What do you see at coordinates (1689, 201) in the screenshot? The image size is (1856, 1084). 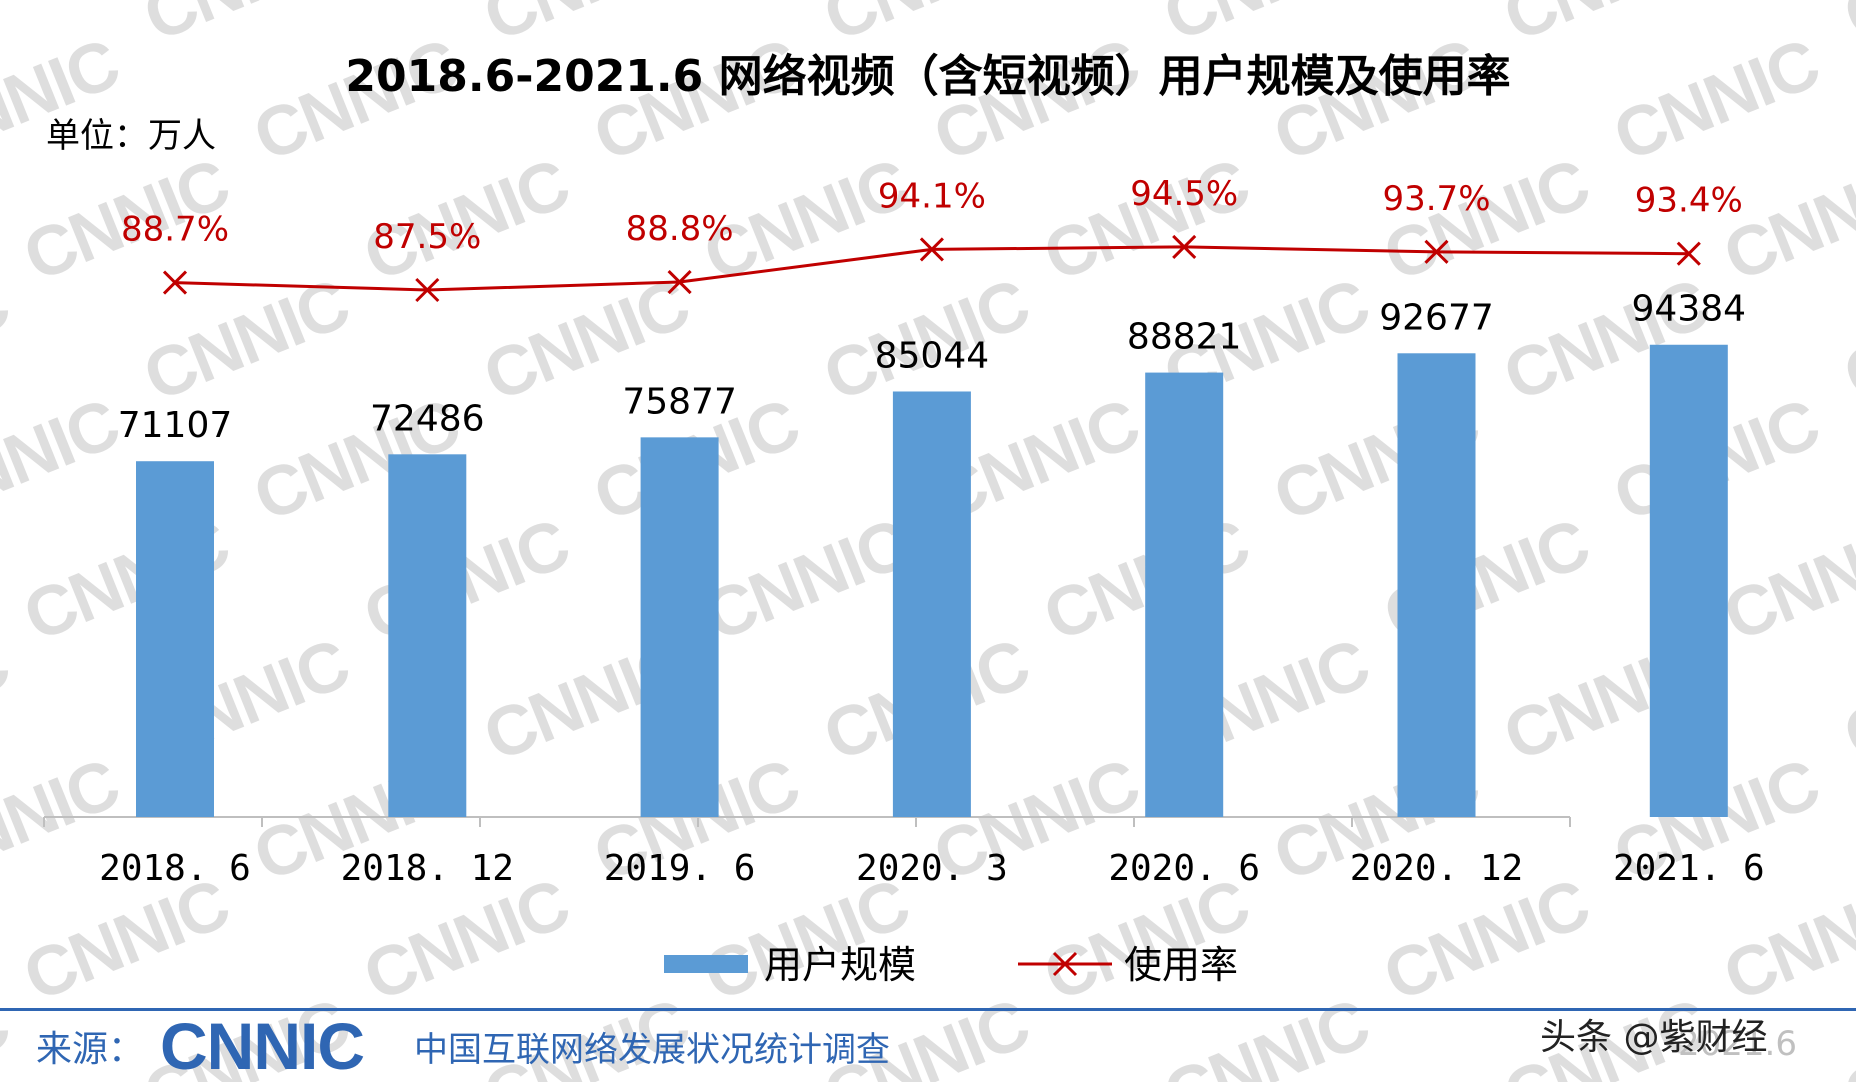 I see `usage-rate-label: 93.4%` at bounding box center [1689, 201].